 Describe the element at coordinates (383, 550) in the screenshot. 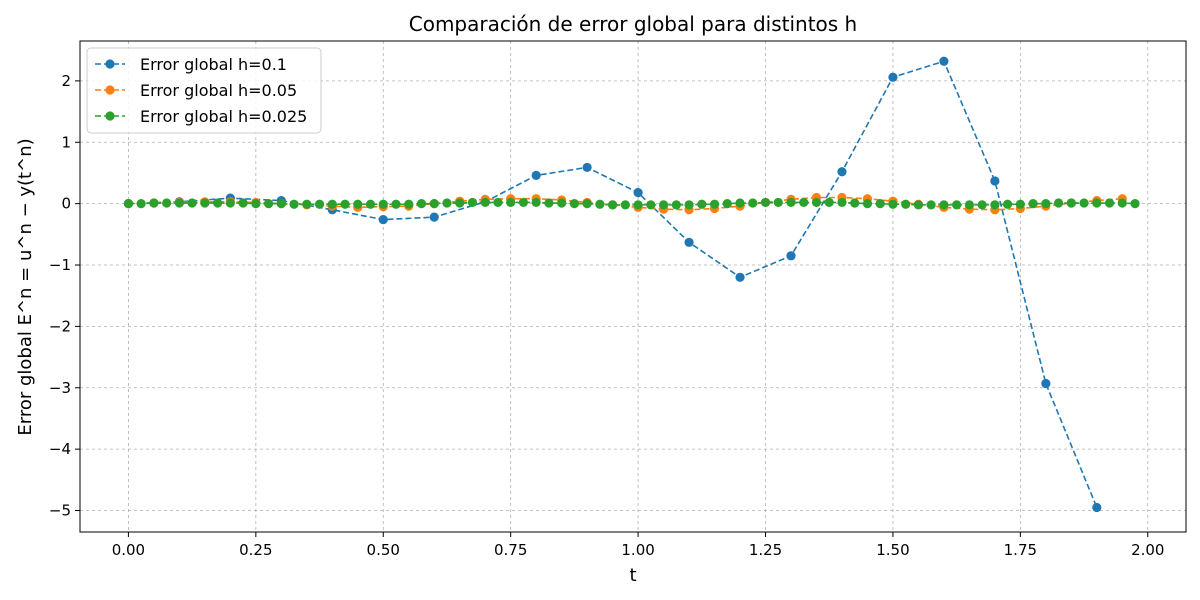

I see `x-tick-label: 0.50` at that location.